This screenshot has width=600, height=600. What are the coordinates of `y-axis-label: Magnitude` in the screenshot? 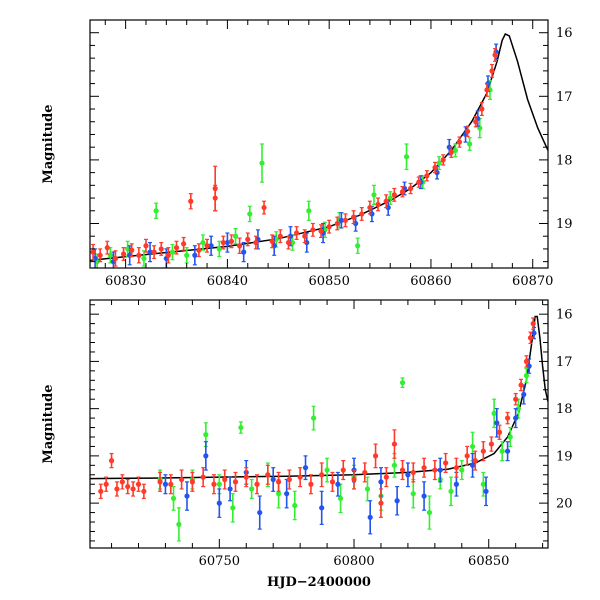 It's located at (48, 143).